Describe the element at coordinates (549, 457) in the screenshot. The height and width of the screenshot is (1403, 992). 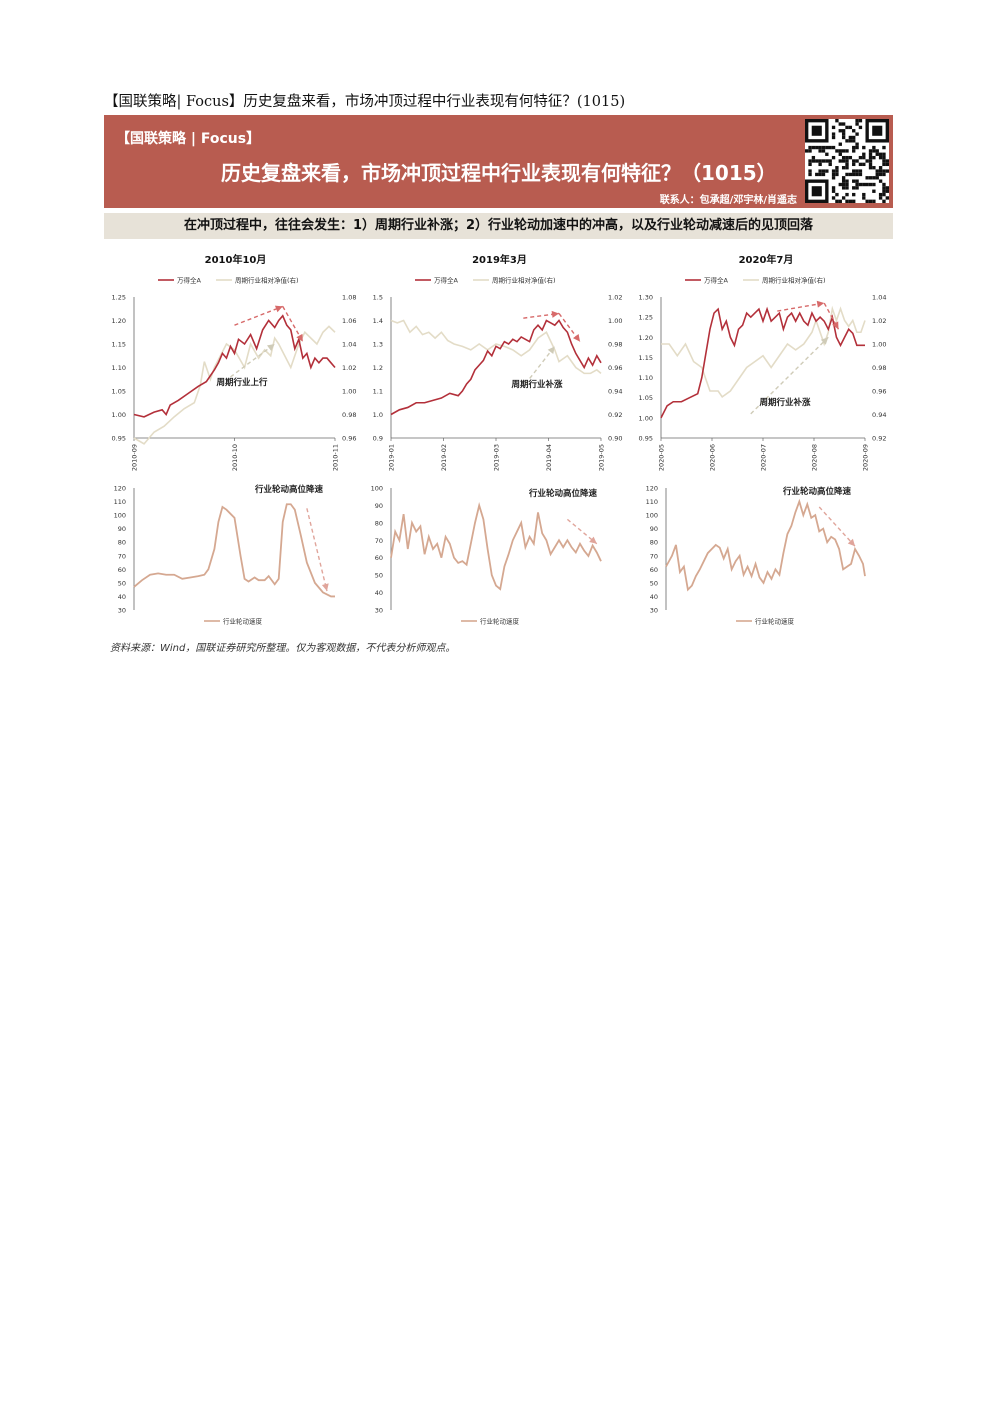
I see `x-tick-label: 2019-04` at that location.